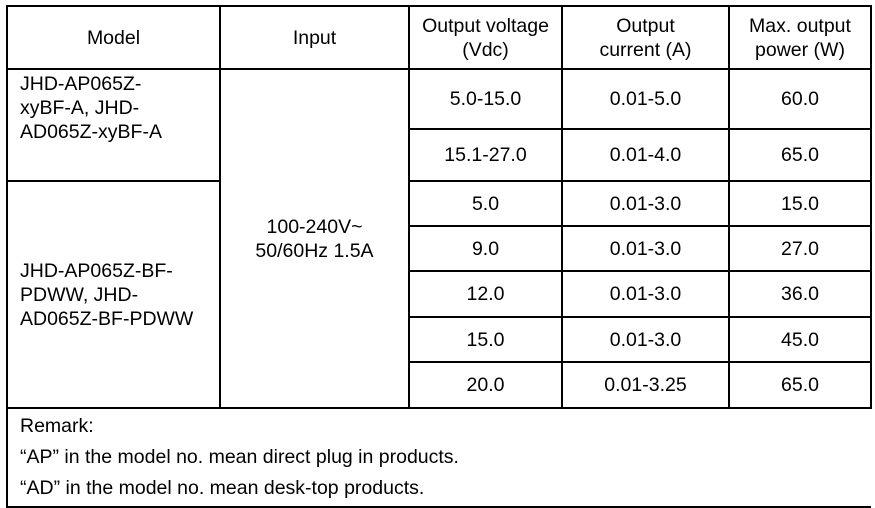  I want to click on model-cell: JHD-AP065Z-xyBF-A, JHD-AD065Z-xyBF-A, so click(113, 125).